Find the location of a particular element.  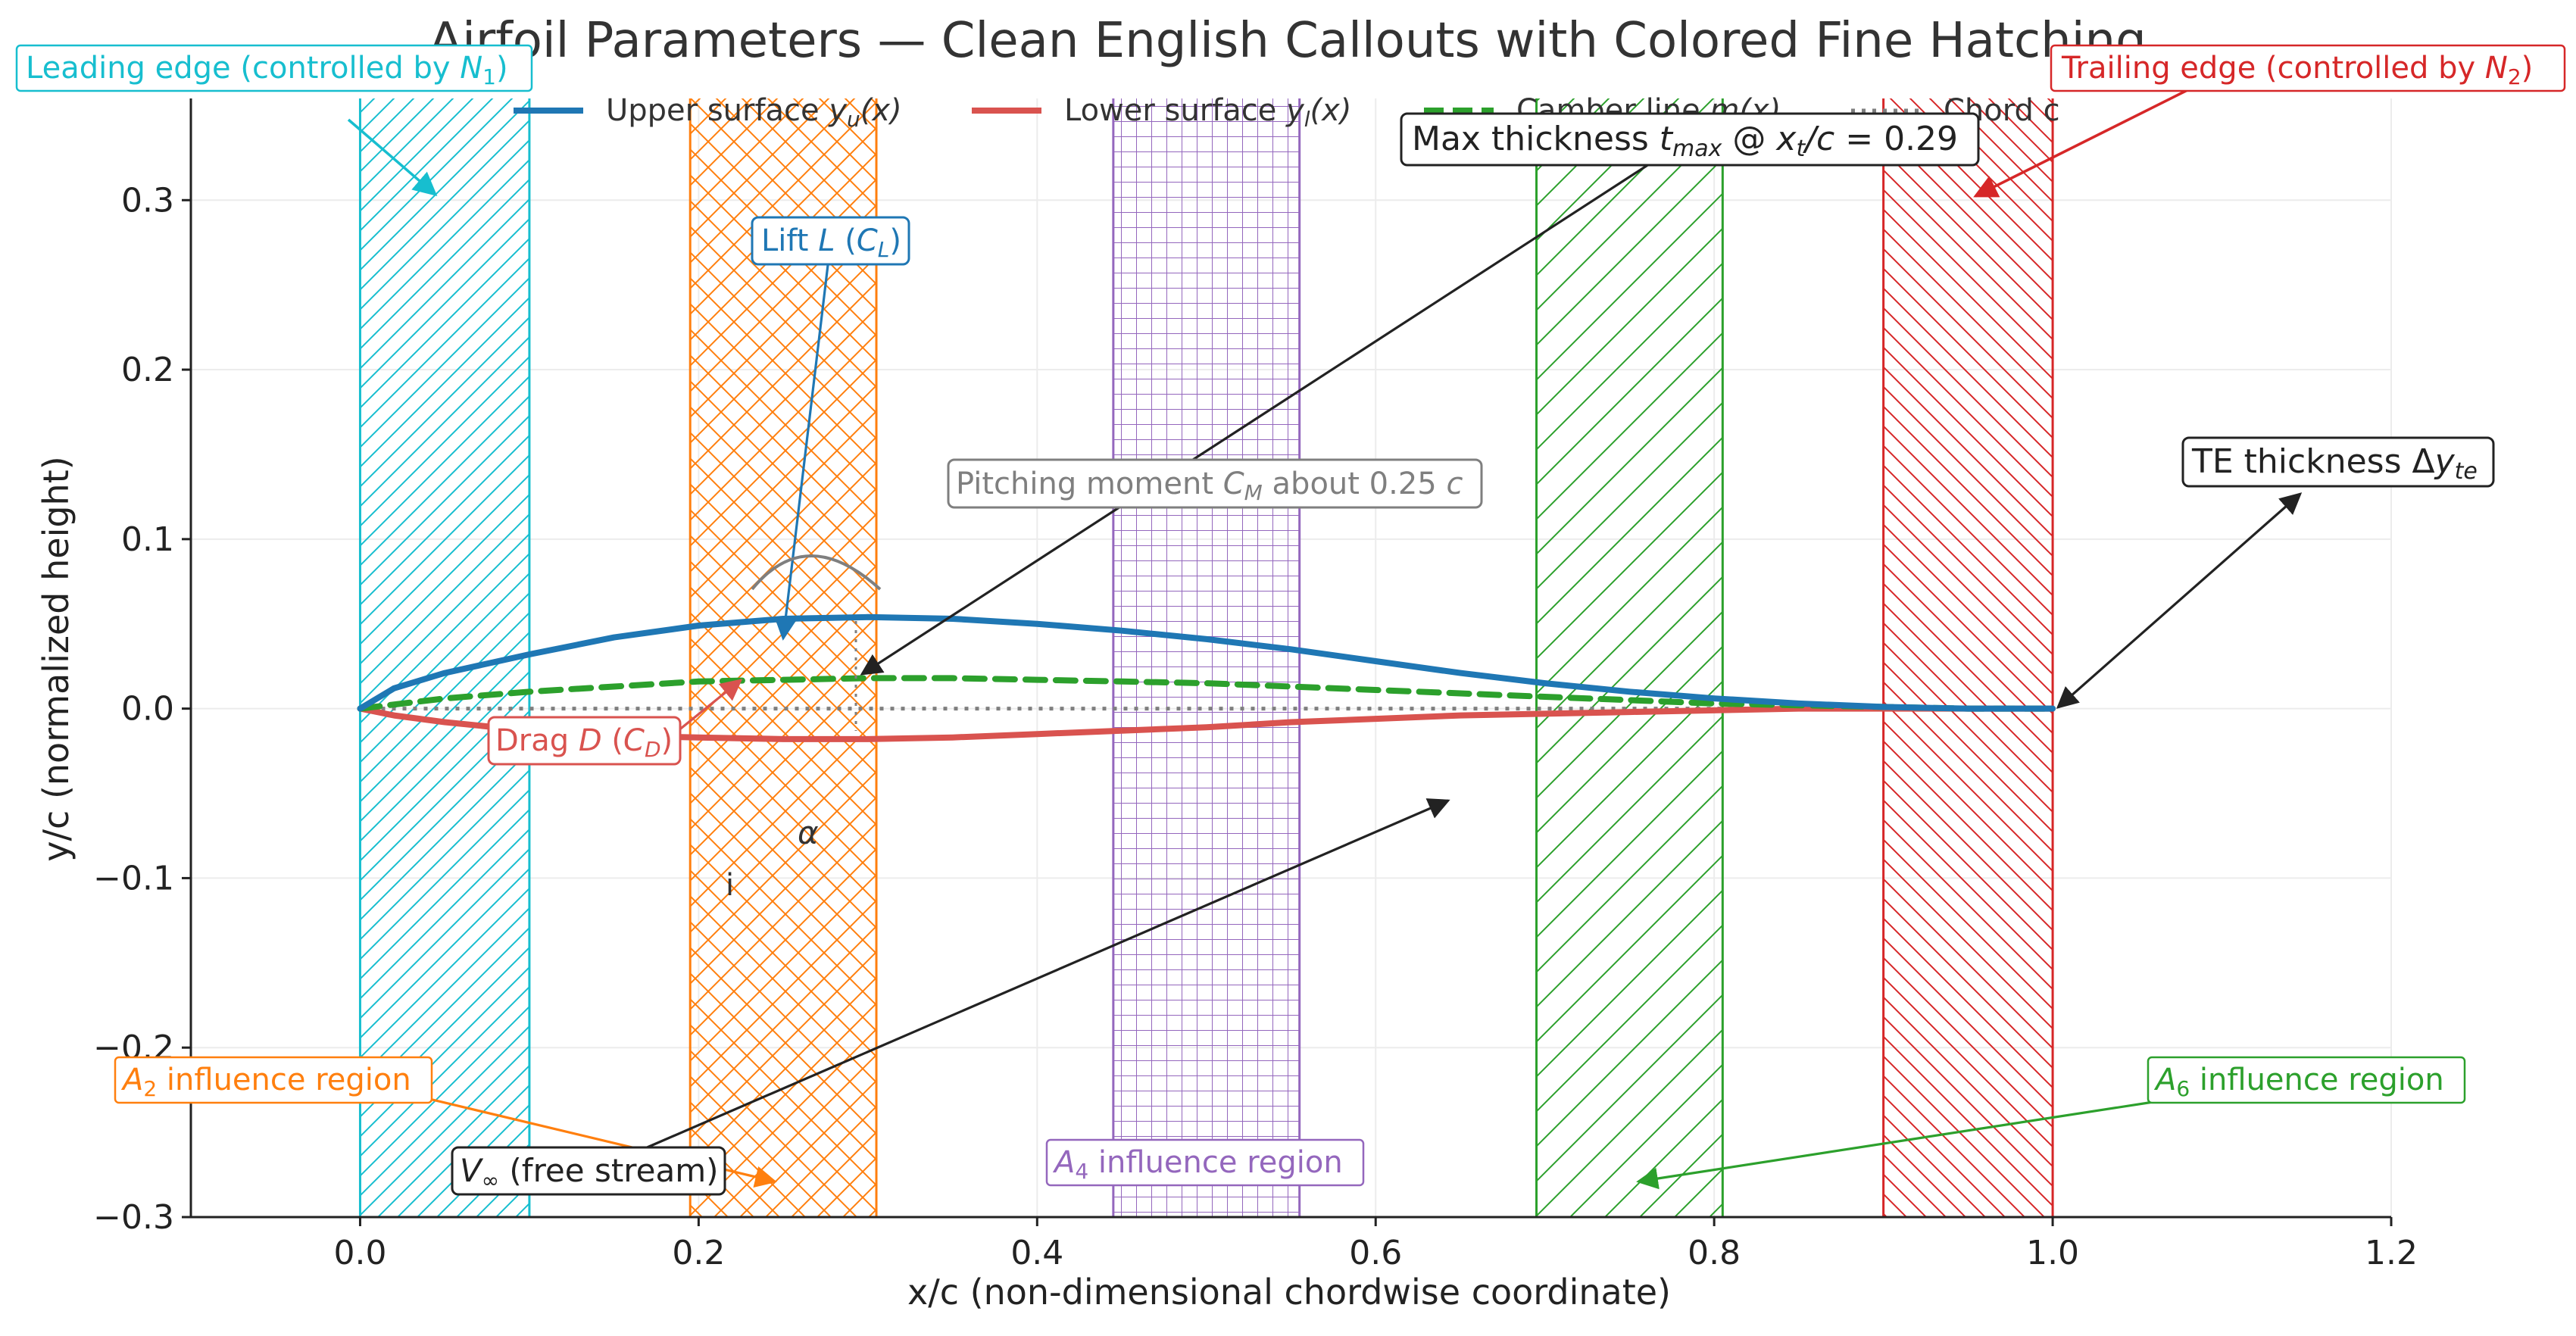

lift-c: C is located at coordinates (868, 240).